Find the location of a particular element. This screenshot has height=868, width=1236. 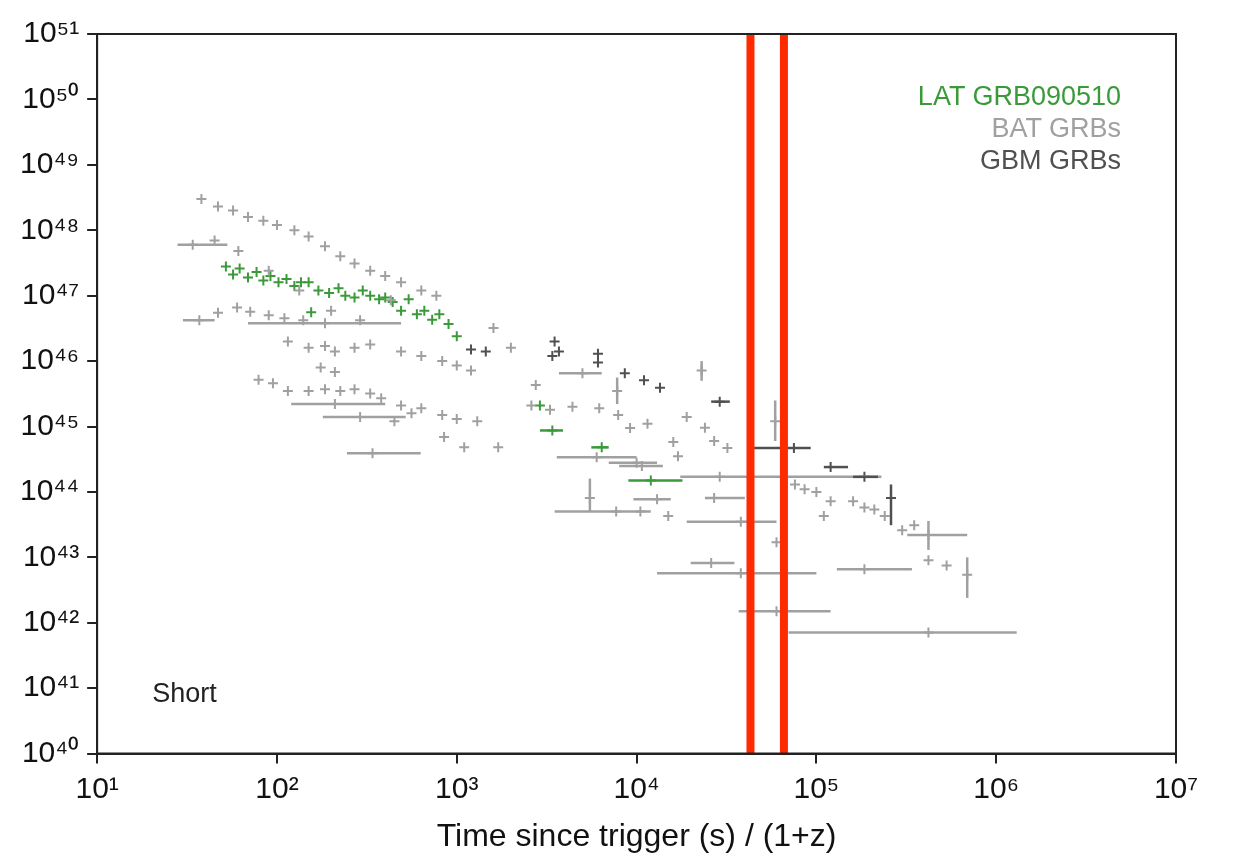

x-tick-label: 10⁷ is located at coordinates (1176, 787).